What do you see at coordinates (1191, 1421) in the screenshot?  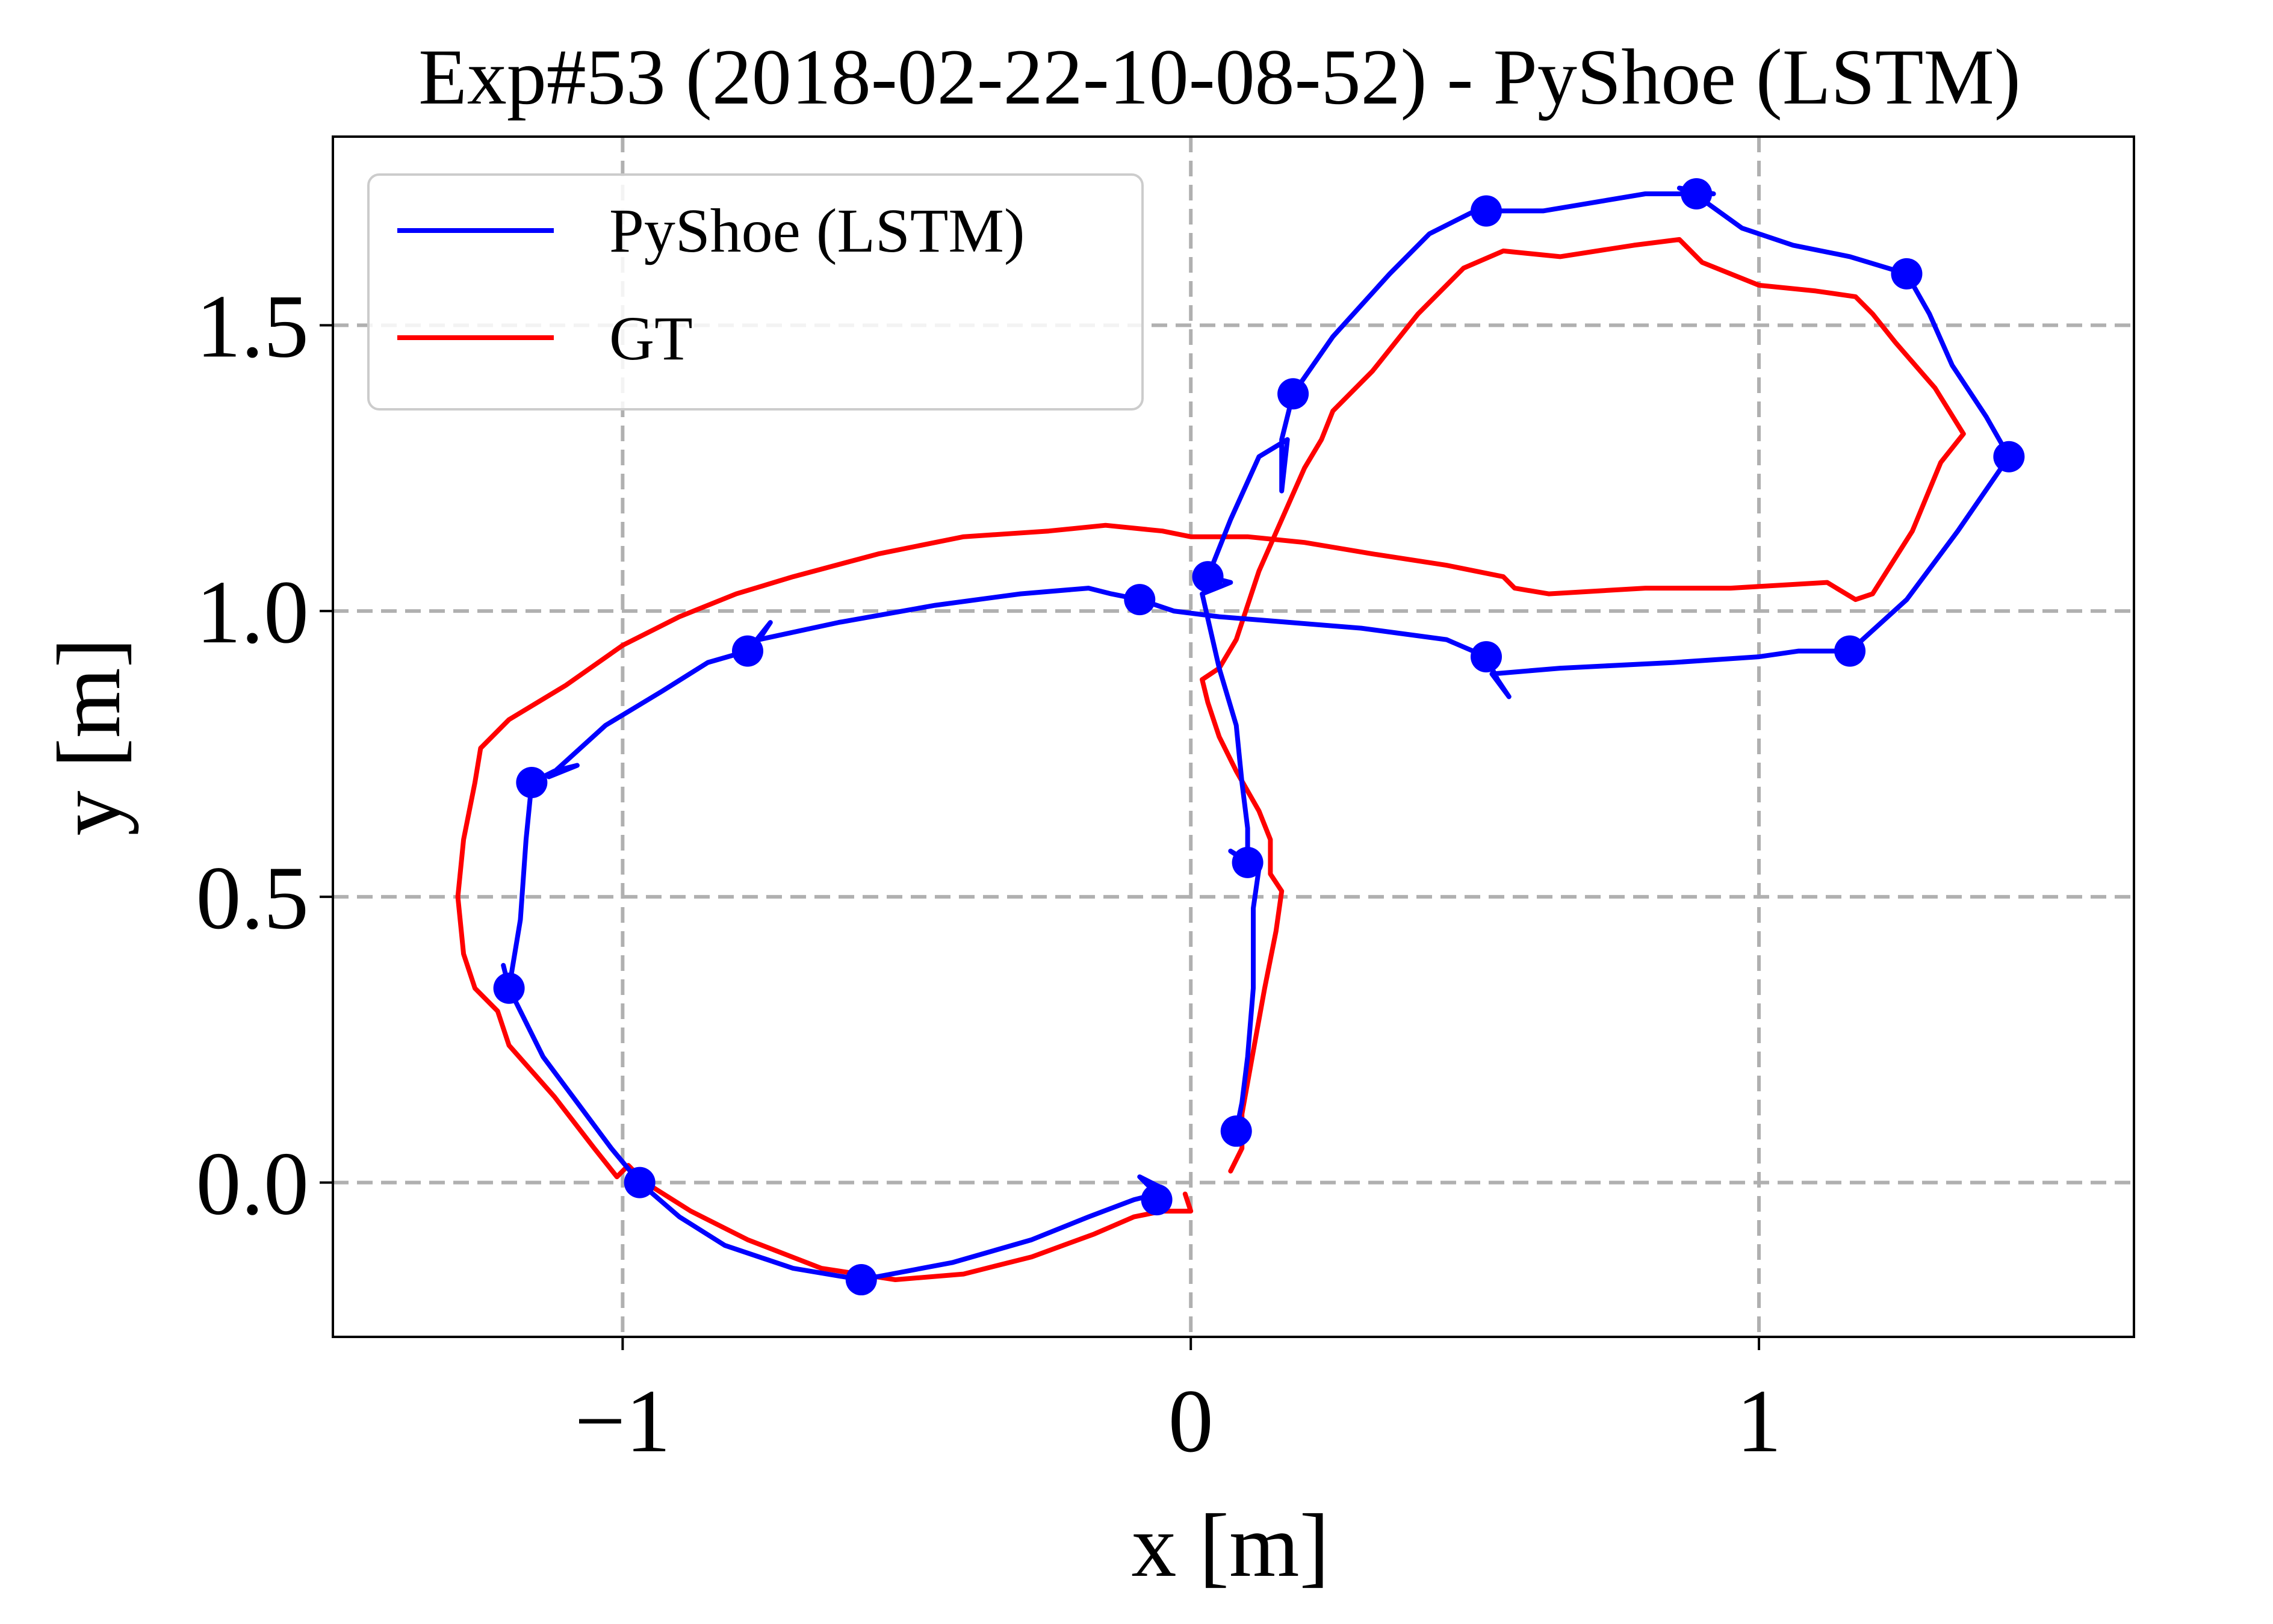 I see `x-tick-label: 0` at bounding box center [1191, 1421].